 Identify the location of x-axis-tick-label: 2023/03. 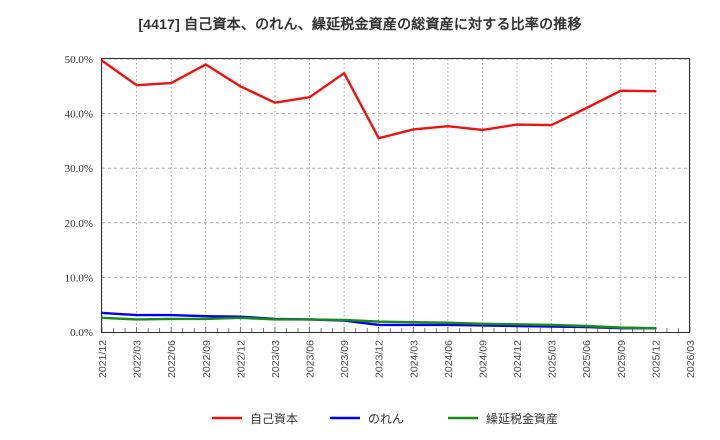
(276, 359).